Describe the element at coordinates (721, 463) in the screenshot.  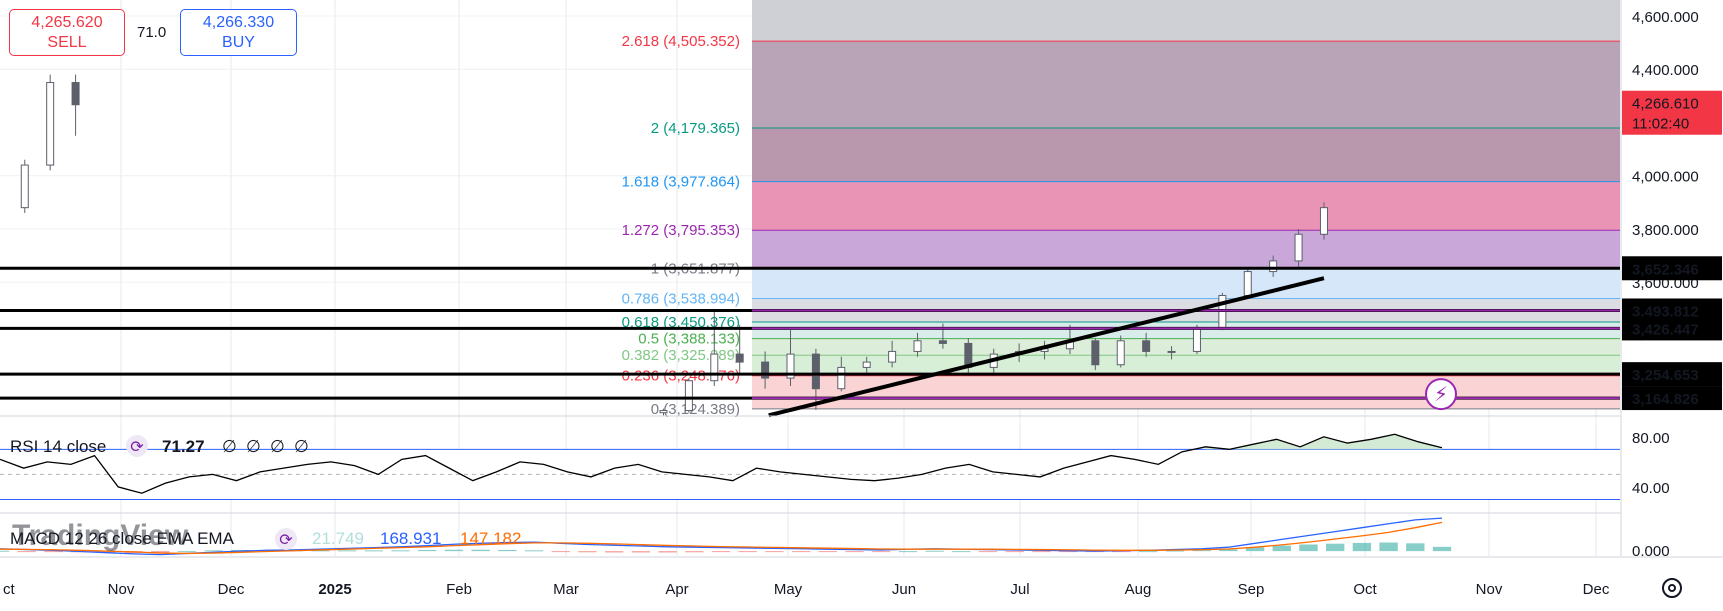
I see `rsi-line` at that location.